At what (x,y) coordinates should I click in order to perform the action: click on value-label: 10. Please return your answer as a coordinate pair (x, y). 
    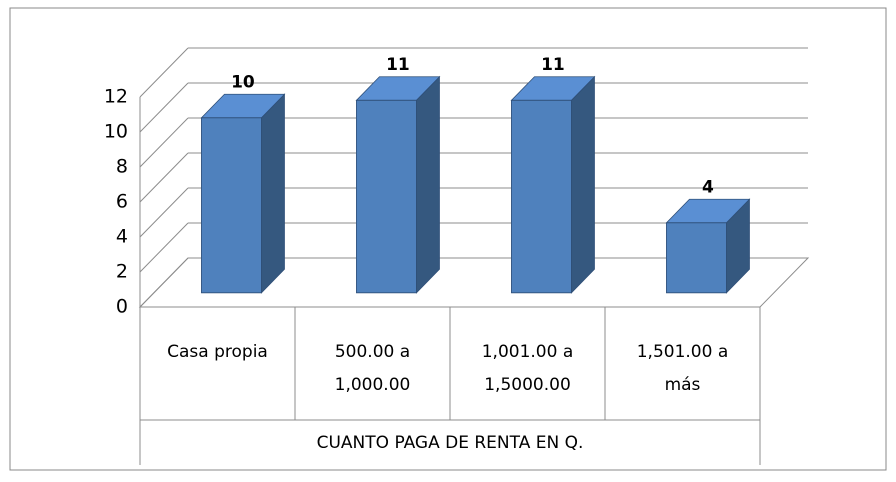
    Looking at the image, I should click on (243, 82).